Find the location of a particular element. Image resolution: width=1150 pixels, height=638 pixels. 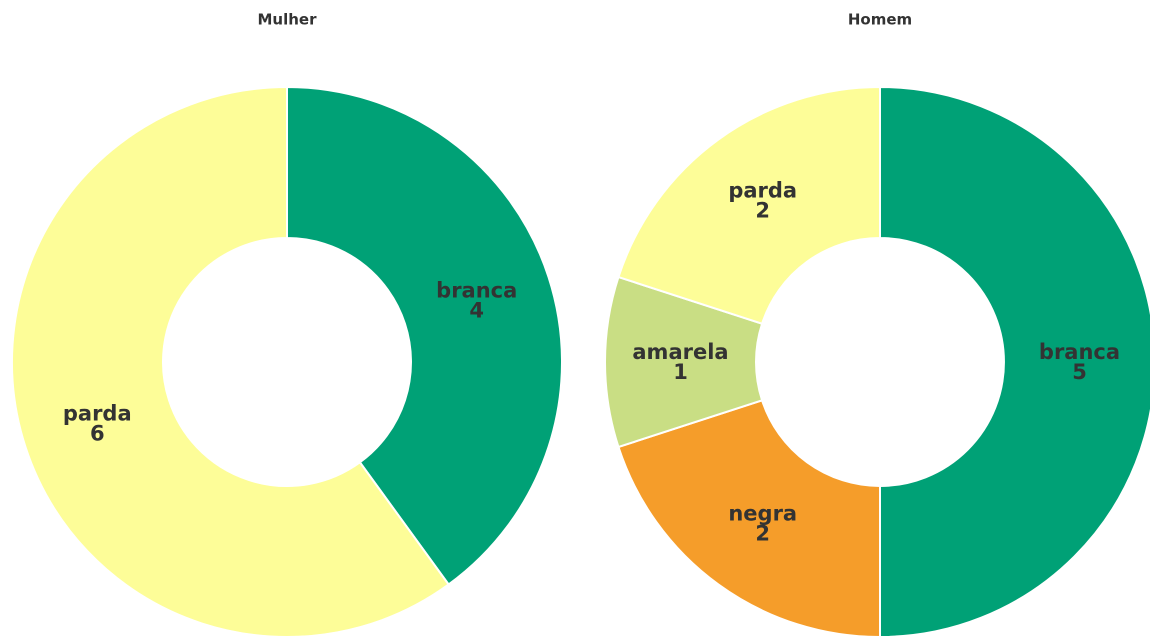

slice-label: negra is located at coordinates (762, 513).